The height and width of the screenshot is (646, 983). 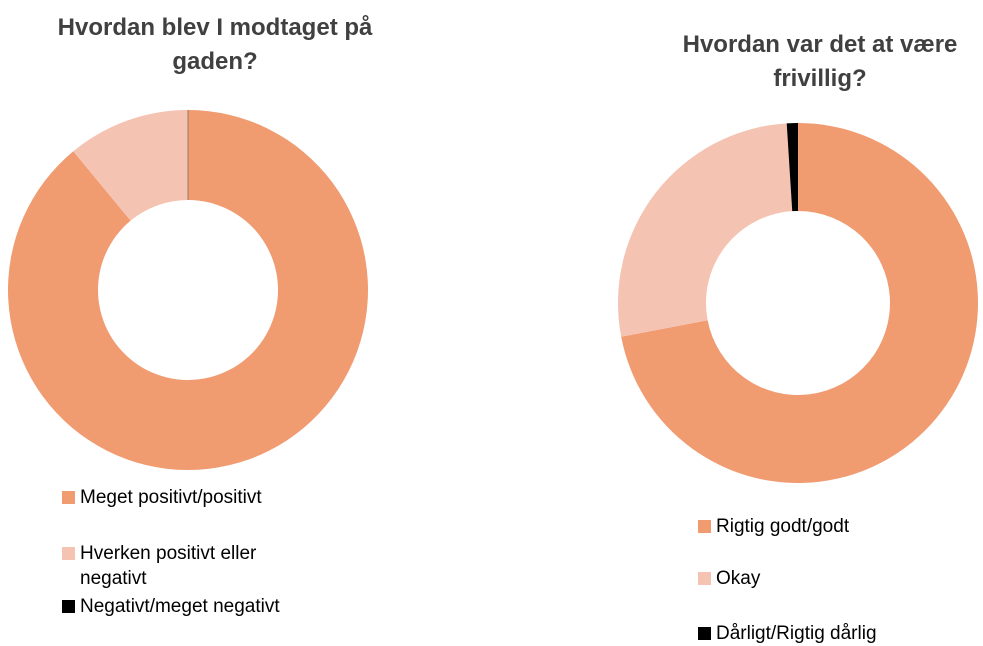 I want to click on legend-label: Meget positivt/positivt, so click(x=171, y=497).